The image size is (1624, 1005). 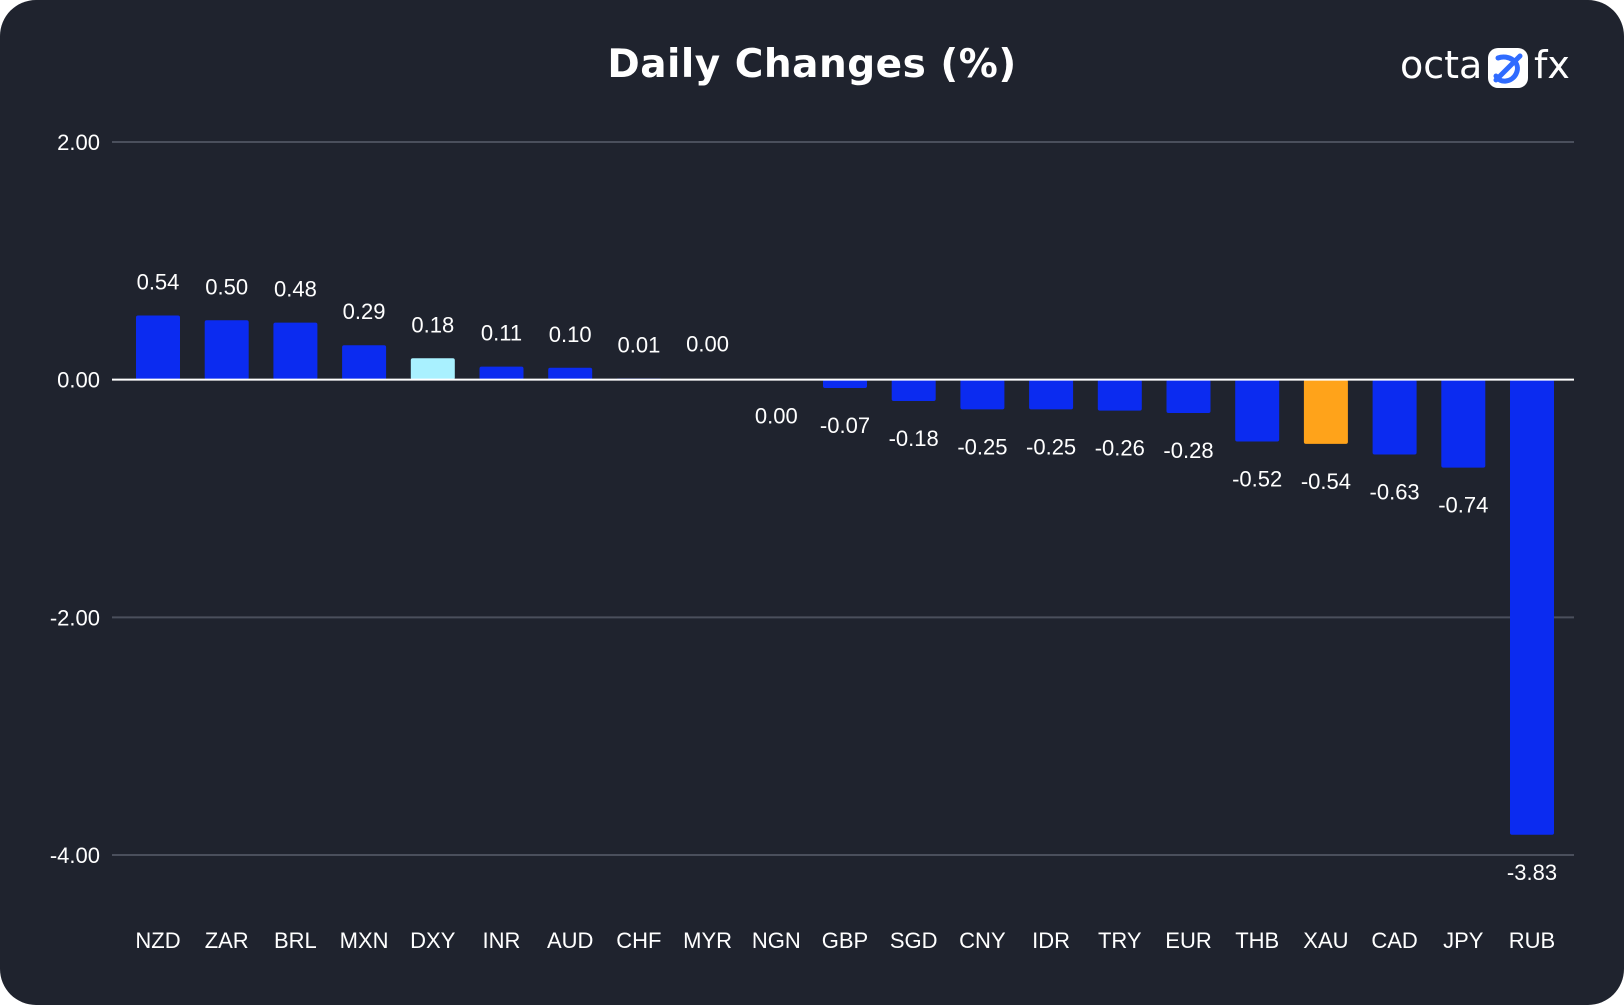 I want to click on x-tick-label: CHF, so click(x=638, y=940).